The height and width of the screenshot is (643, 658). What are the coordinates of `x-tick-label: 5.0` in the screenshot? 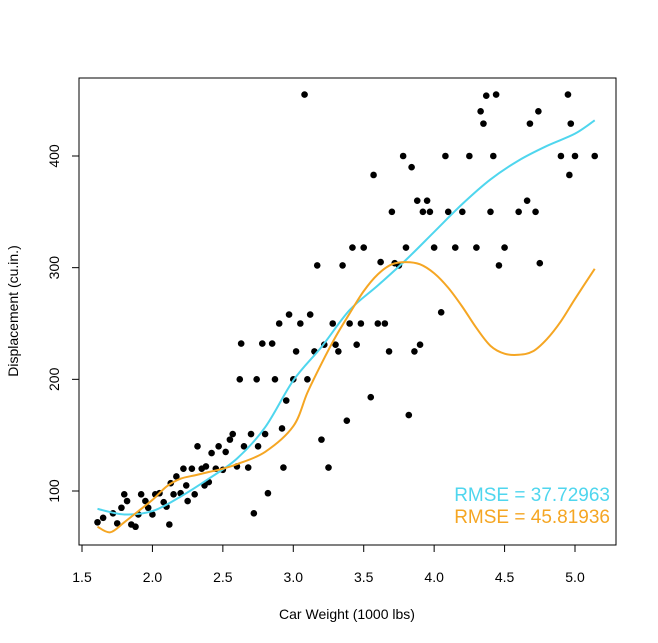 It's located at (575, 577).